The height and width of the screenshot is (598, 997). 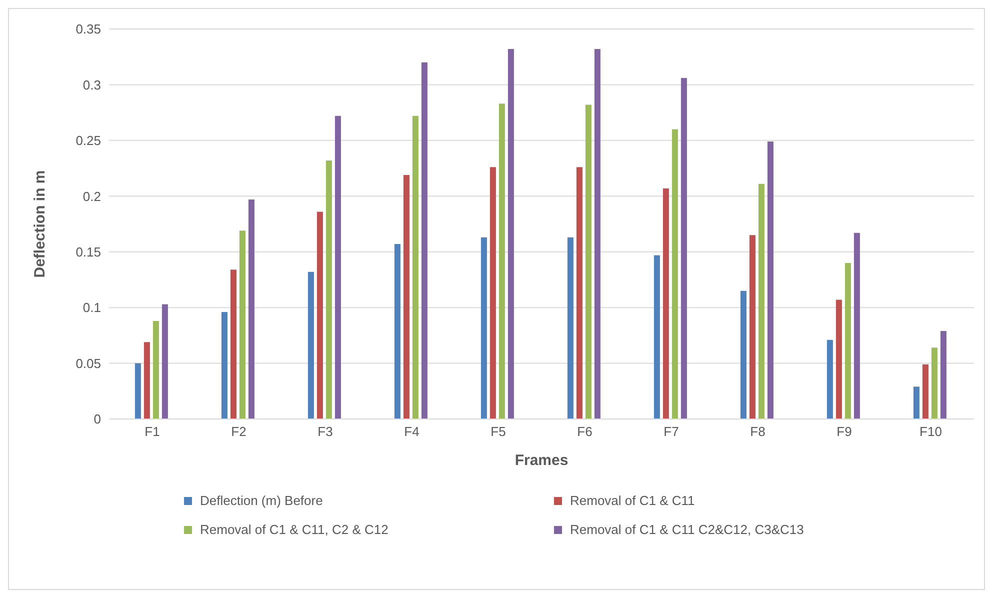 I want to click on x-axis-title: Frames, so click(x=541, y=460).